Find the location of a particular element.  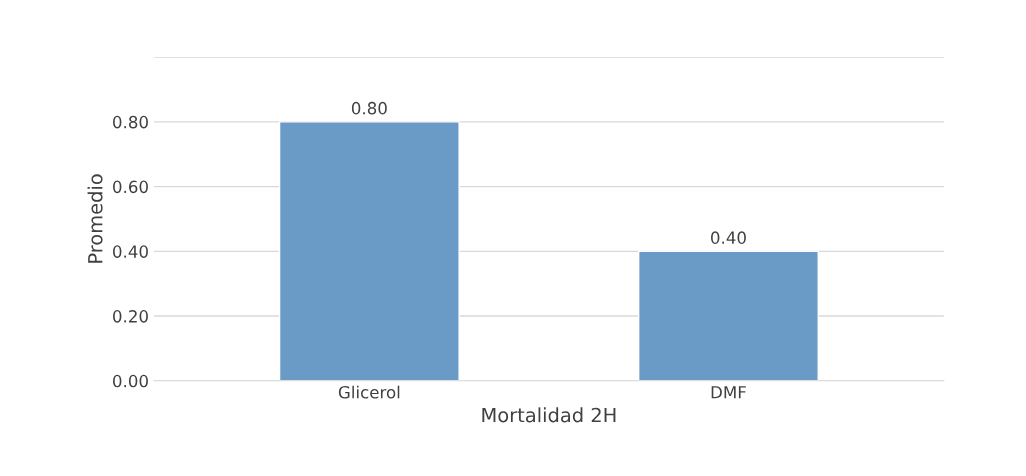

y-axis-title: Promedio is located at coordinates (95, 218).